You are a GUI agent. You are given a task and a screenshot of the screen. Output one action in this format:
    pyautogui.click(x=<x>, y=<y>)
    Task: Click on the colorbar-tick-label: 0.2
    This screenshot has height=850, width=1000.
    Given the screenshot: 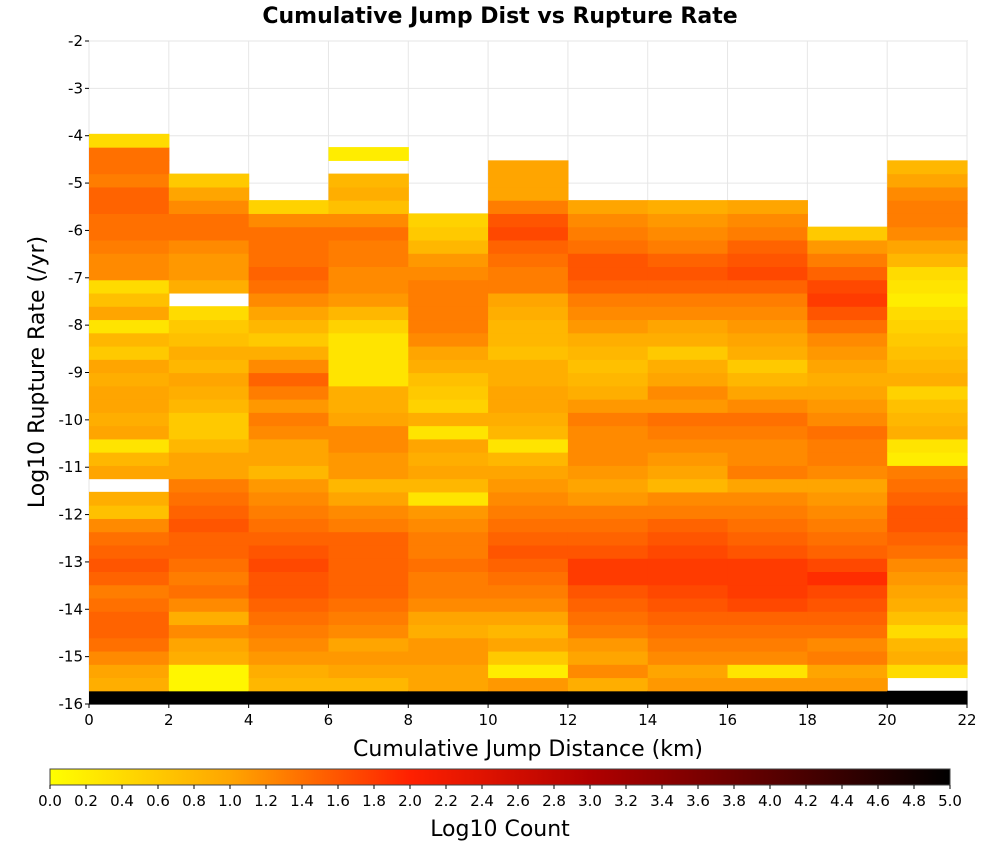 What is the action you would take?
    pyautogui.click(x=86, y=801)
    